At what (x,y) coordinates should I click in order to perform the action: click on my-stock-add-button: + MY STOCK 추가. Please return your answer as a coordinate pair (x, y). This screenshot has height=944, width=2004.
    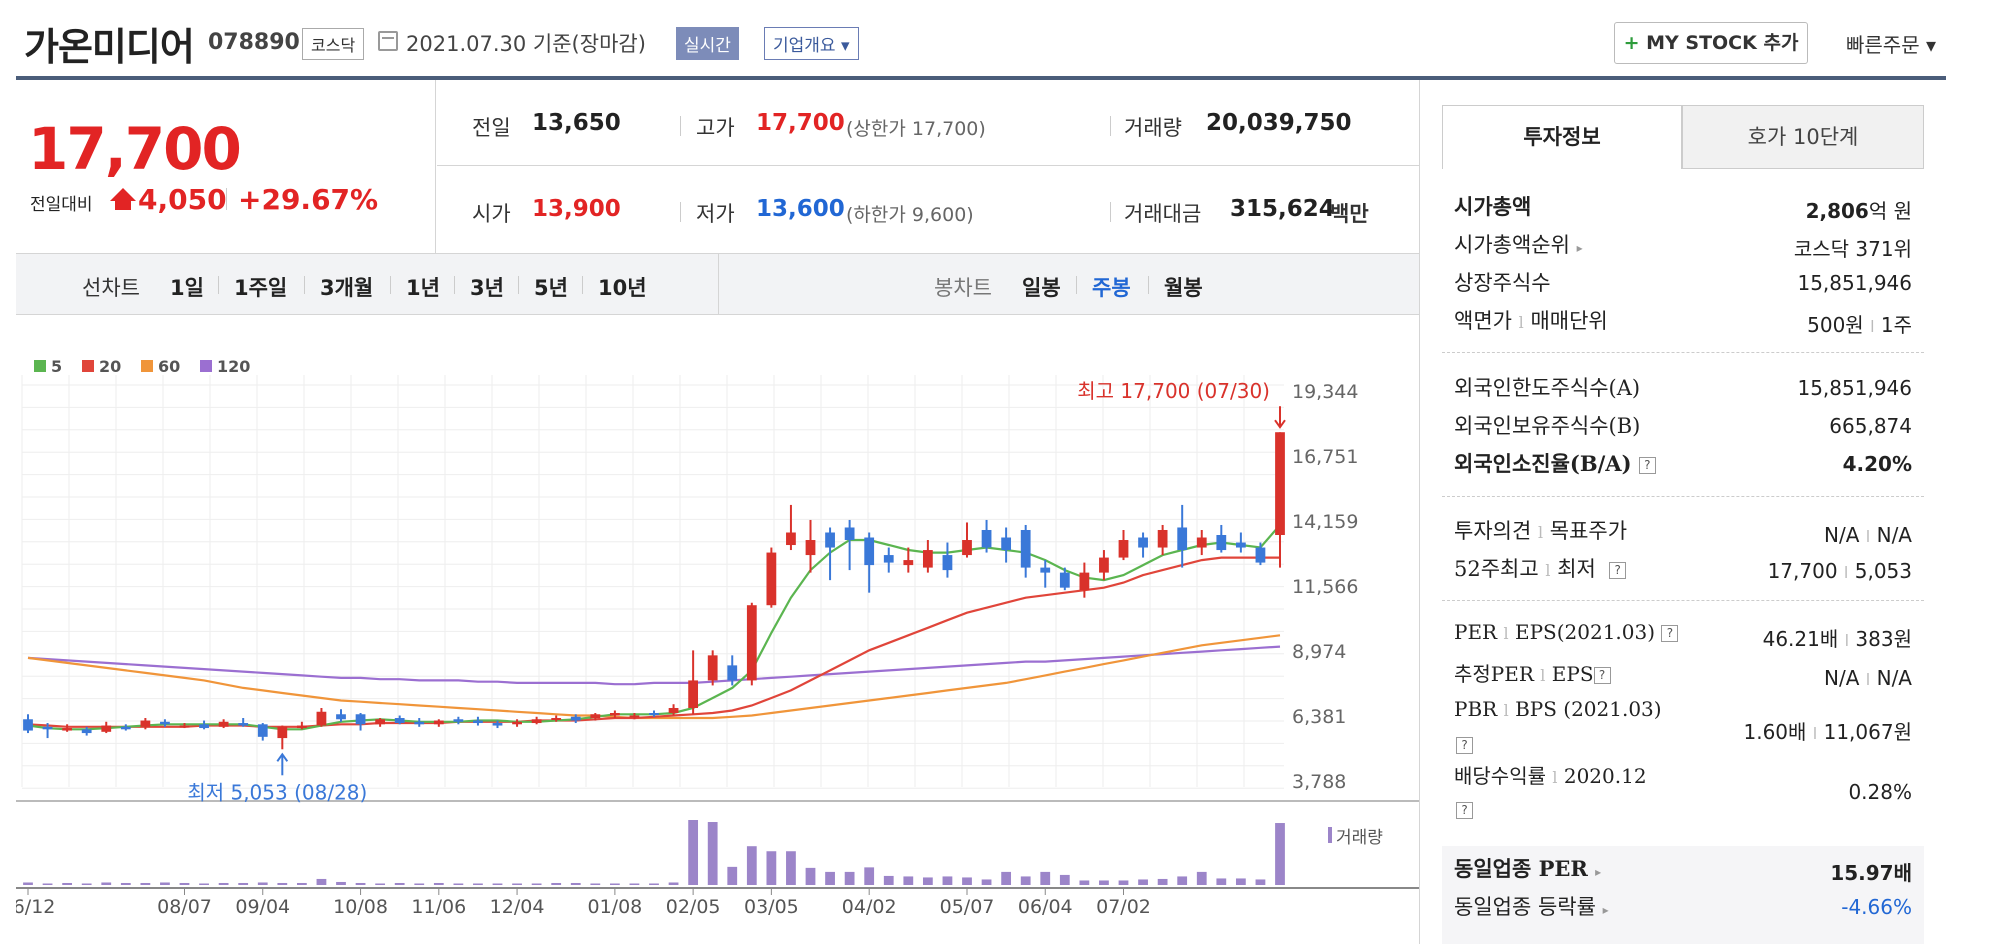
    Looking at the image, I should click on (1711, 43).